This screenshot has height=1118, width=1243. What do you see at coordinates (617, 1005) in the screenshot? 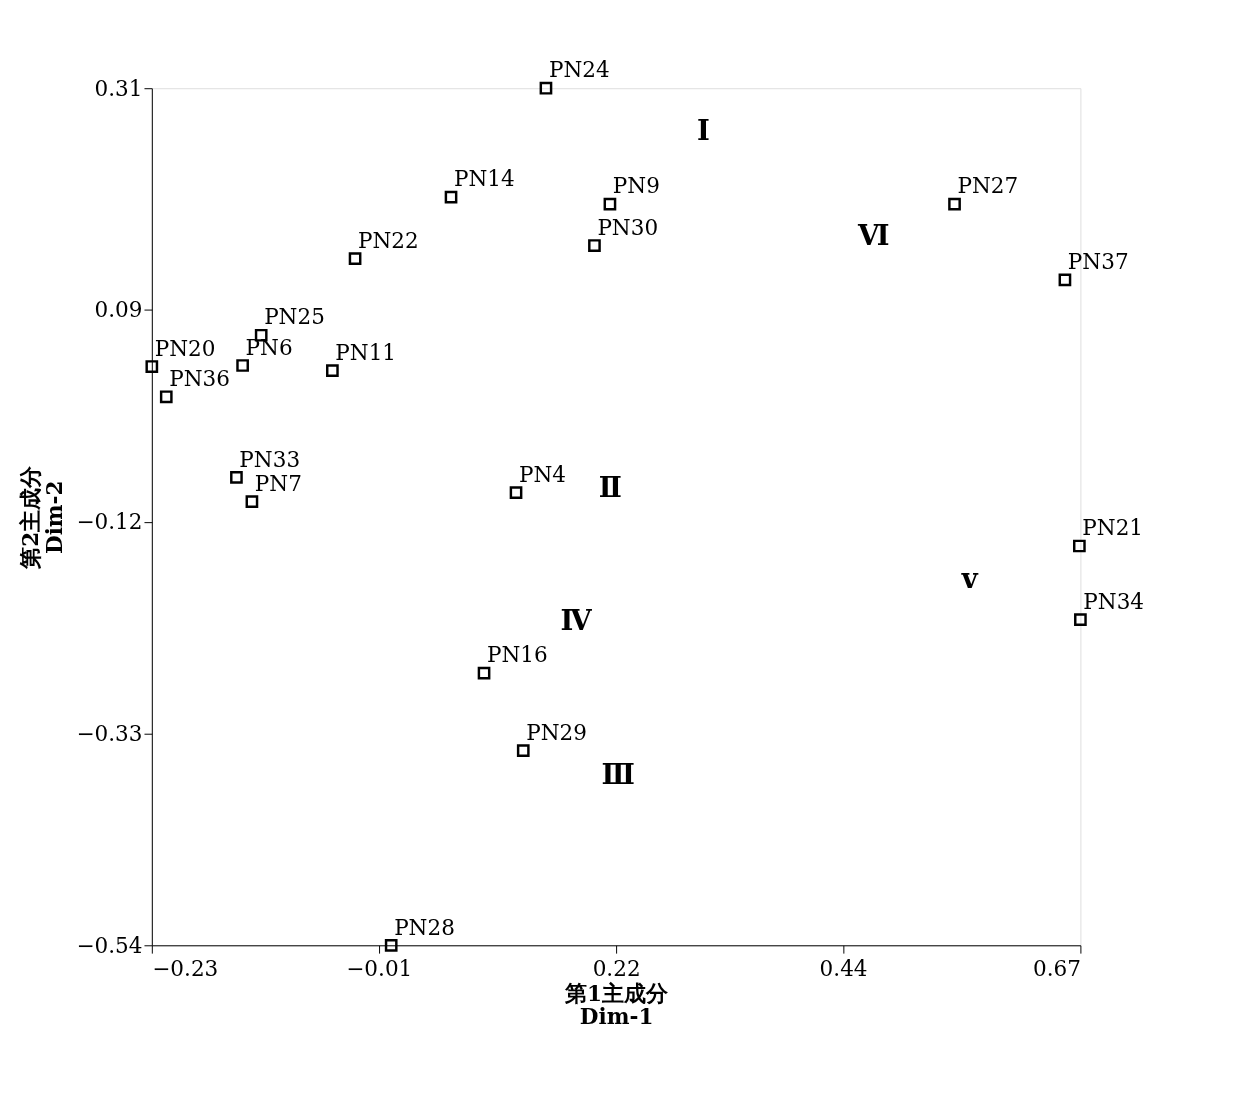
I see `x-axis-title: 第1主成分 Dim-1` at bounding box center [617, 1005].